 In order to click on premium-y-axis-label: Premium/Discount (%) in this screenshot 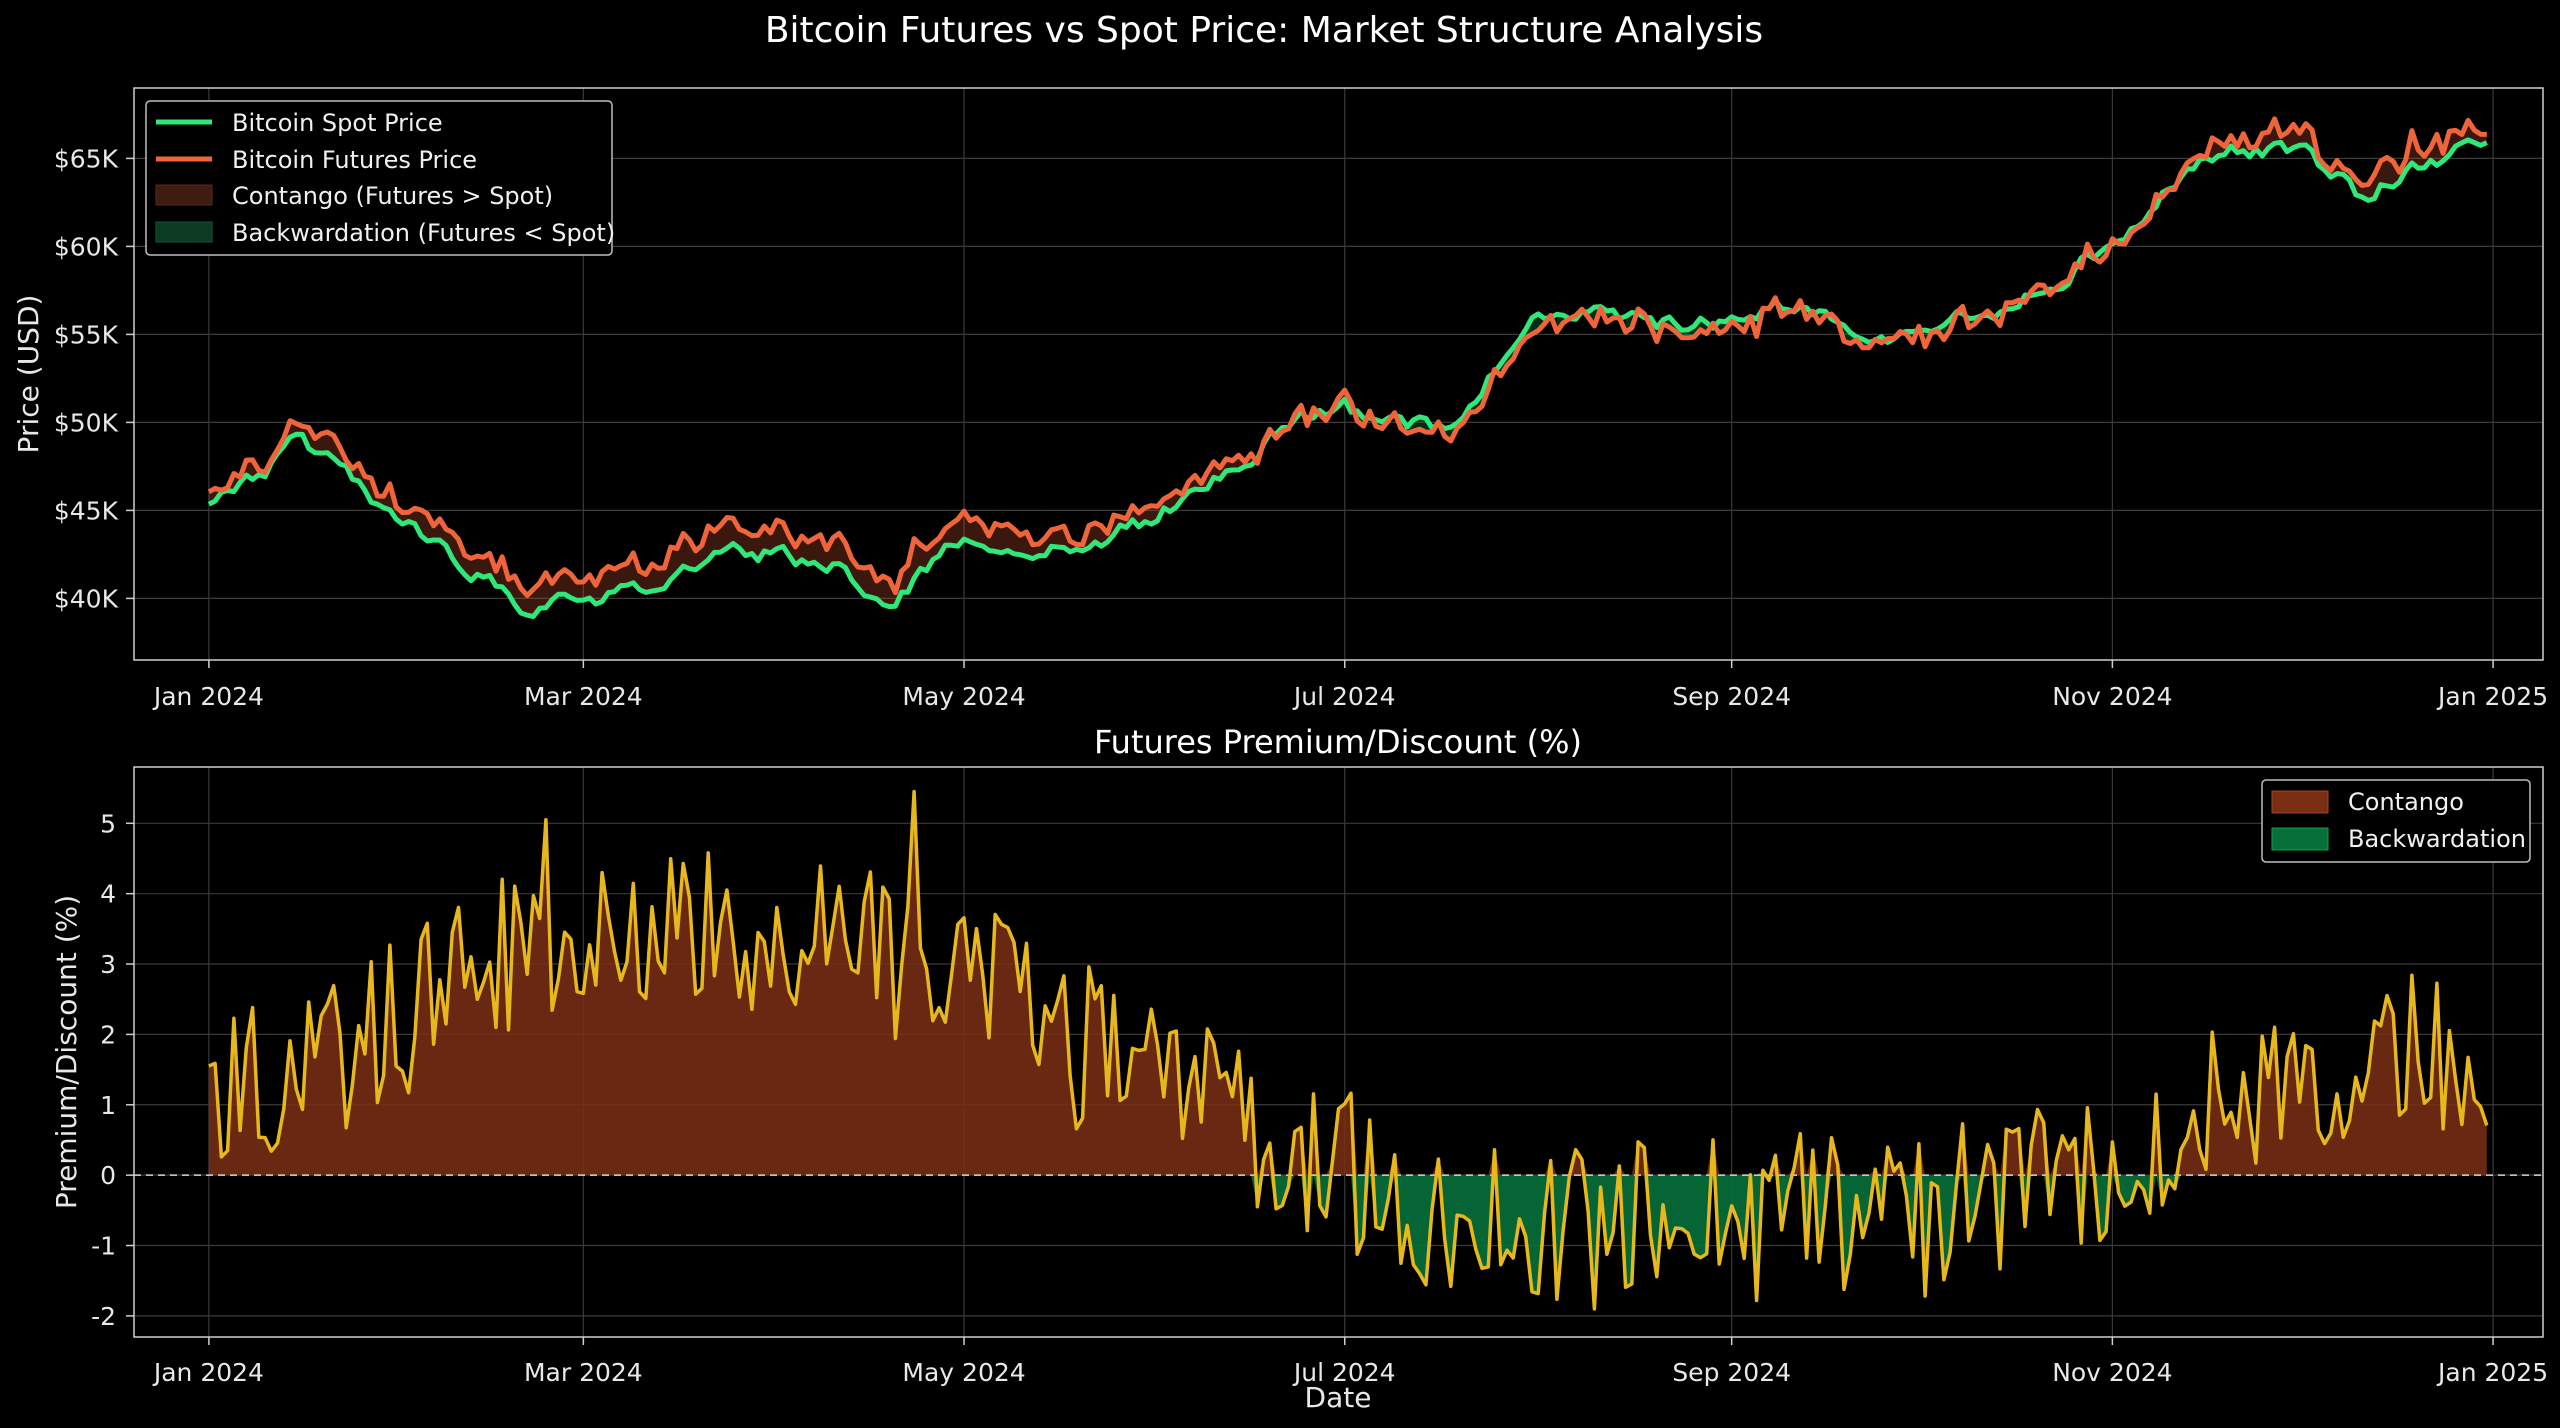, I will do `click(66, 1052)`.